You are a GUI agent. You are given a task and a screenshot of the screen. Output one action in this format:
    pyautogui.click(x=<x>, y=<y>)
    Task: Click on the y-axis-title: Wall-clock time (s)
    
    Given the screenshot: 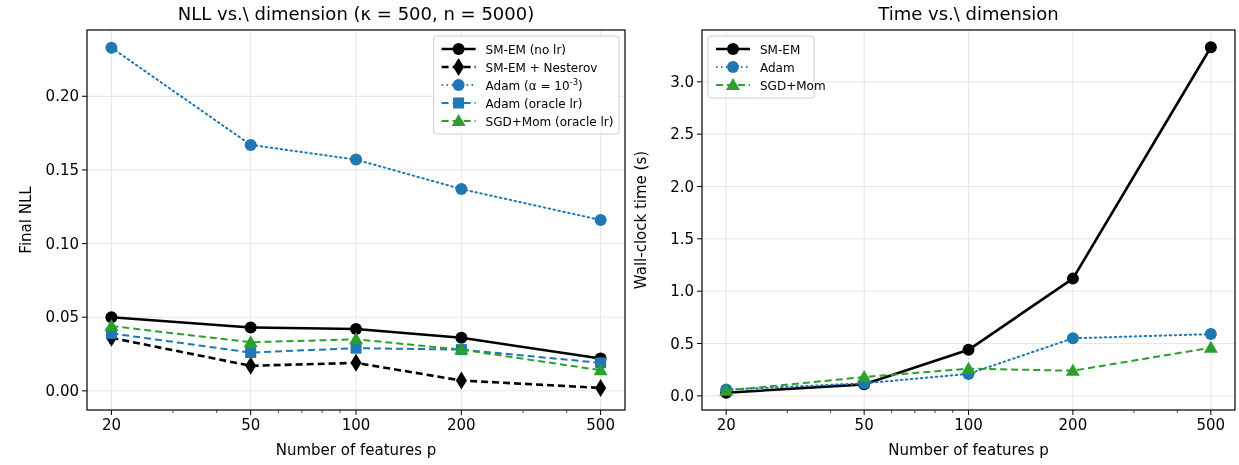 What is the action you would take?
    pyautogui.click(x=641, y=220)
    